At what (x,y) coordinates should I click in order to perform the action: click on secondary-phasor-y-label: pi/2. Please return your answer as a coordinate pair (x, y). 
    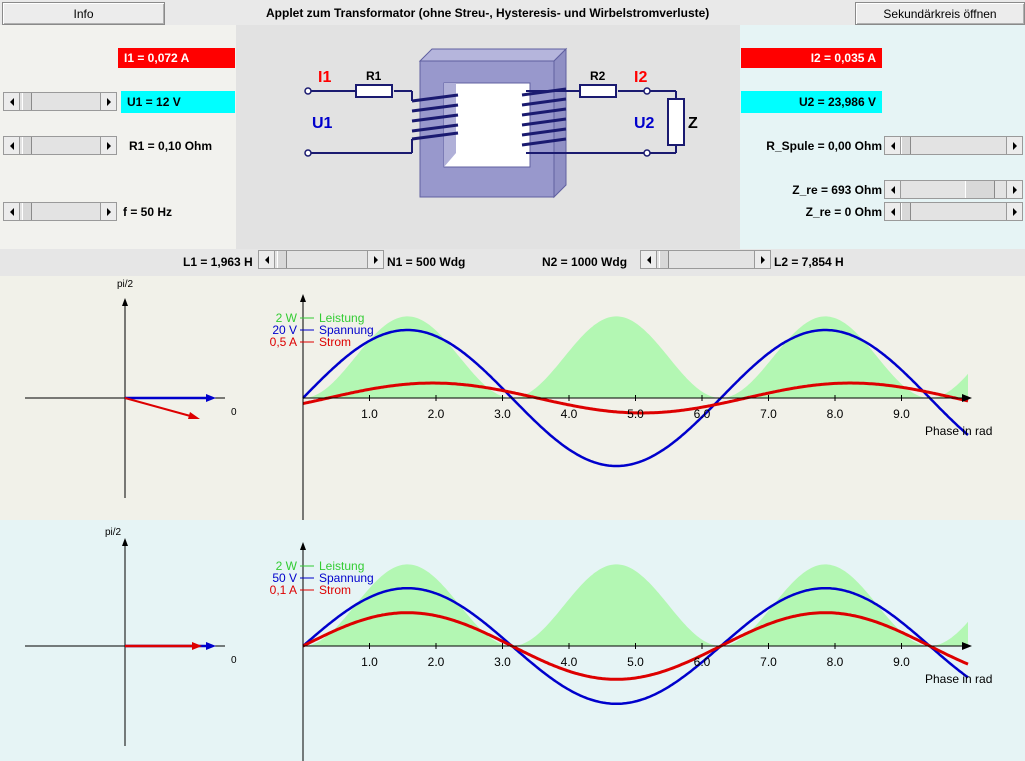
    Looking at the image, I should click on (113, 532).